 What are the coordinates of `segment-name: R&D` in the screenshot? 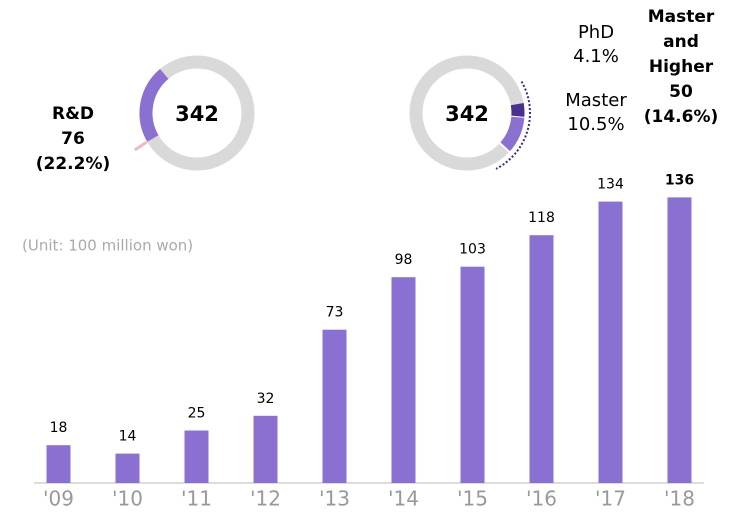 It's located at (73, 114).